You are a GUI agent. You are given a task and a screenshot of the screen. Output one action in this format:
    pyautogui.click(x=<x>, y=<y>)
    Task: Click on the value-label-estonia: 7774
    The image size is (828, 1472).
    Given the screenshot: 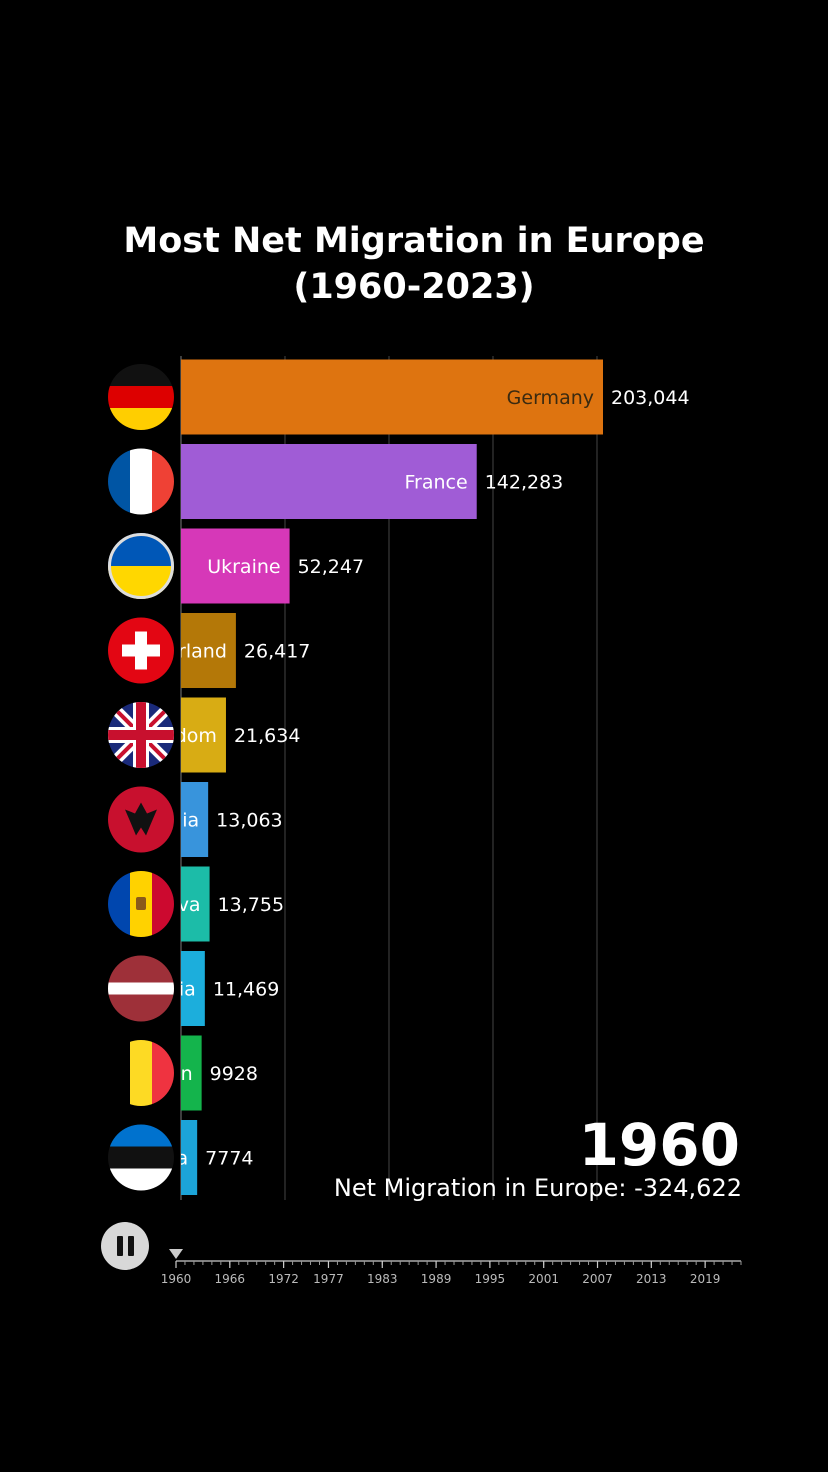 What is the action you would take?
    pyautogui.click(x=229, y=1159)
    